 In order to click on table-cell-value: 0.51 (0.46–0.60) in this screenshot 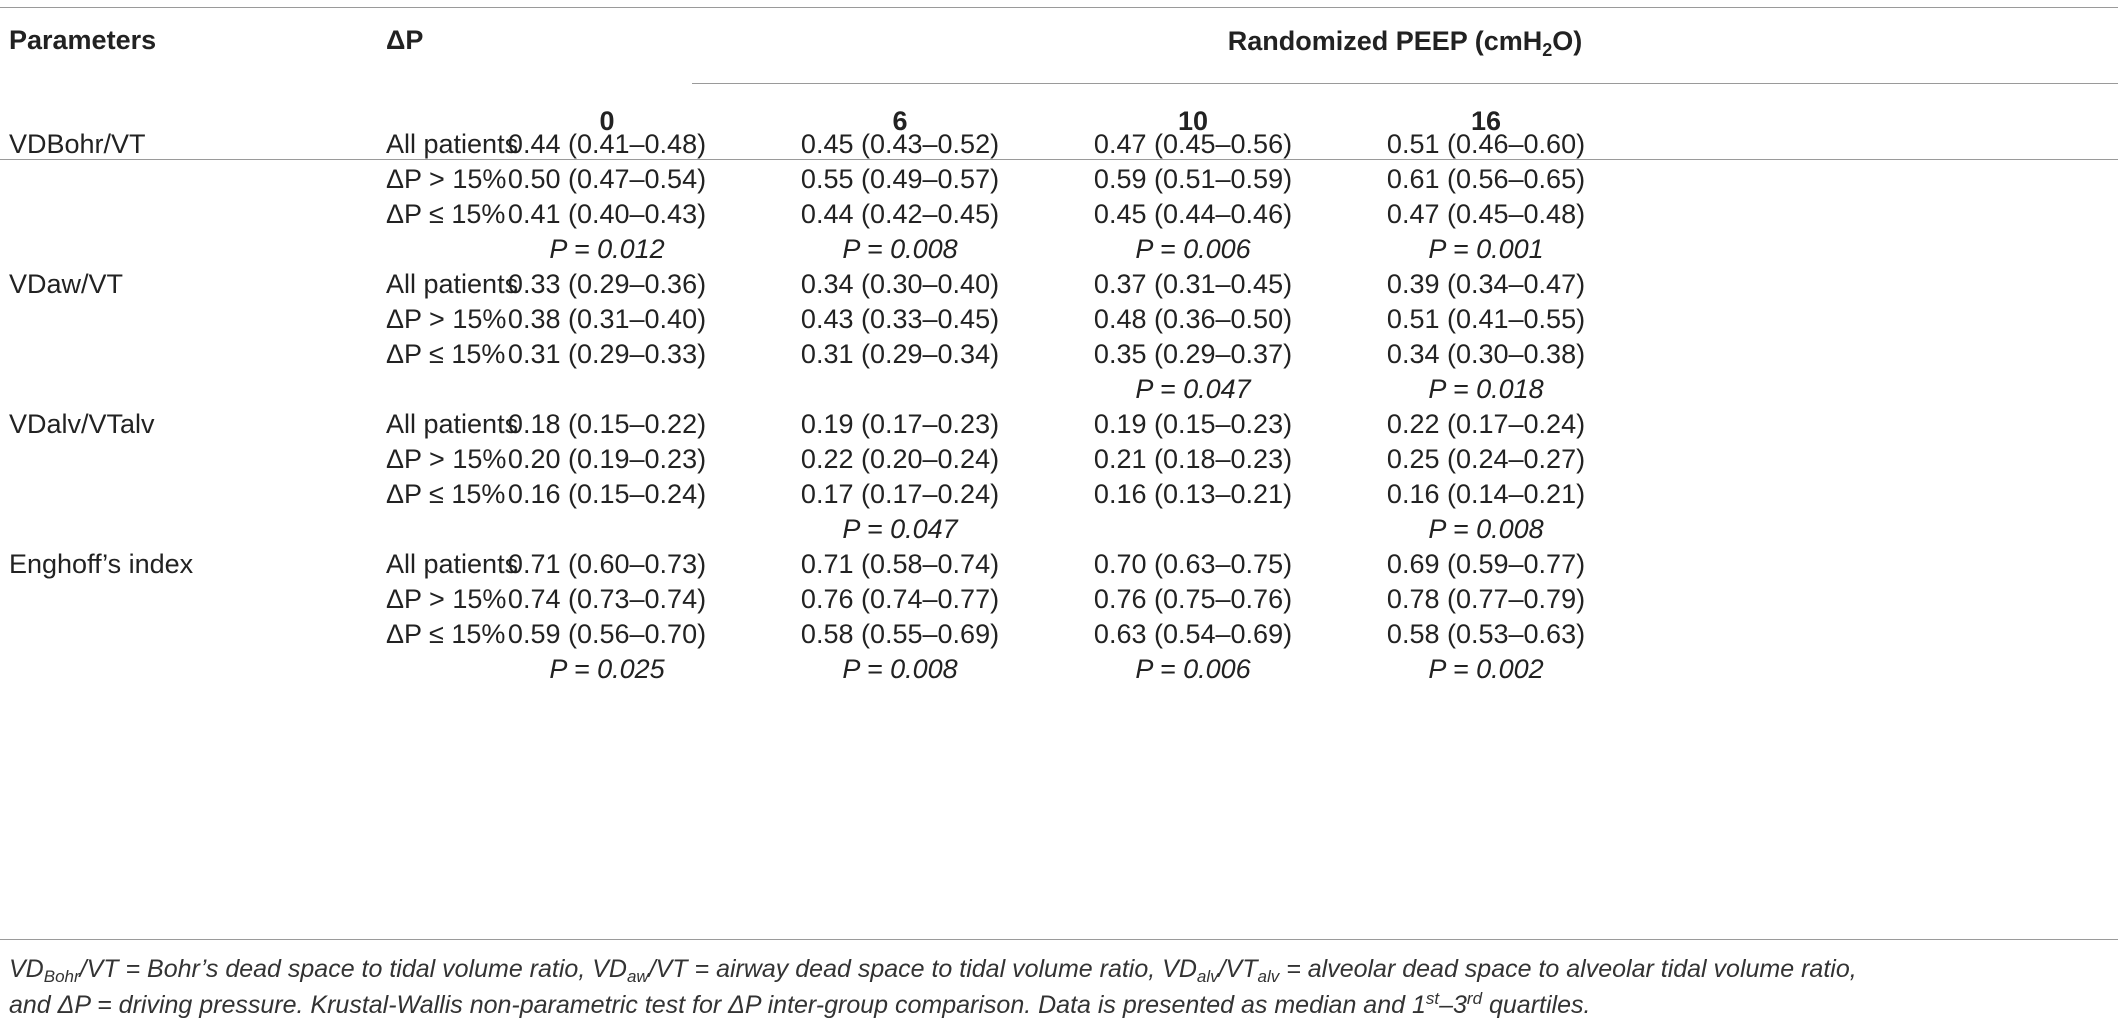, I will do `click(1486, 144)`.